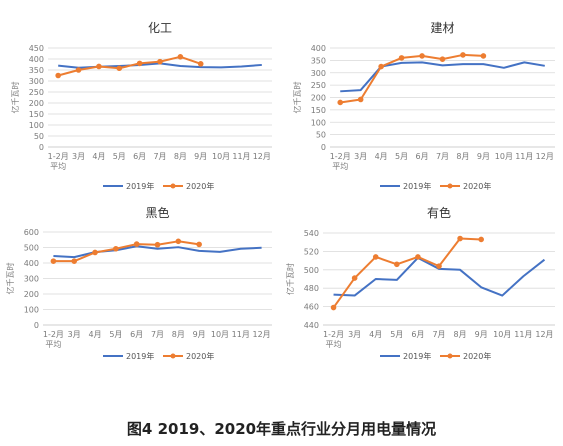 The width and height of the screenshot is (563, 446). I want to click on chart1-legend-2020-label: 2020年, so click(200, 186).